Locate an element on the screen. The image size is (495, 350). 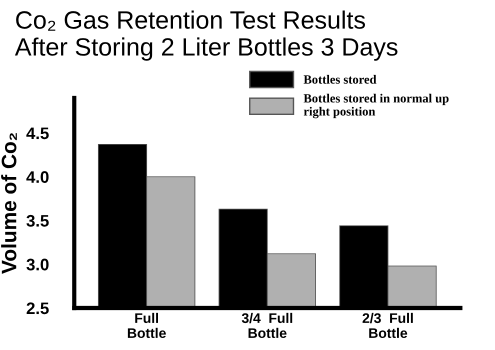
x-tick-label: 3/4 Full Bottle is located at coordinates (267, 325).